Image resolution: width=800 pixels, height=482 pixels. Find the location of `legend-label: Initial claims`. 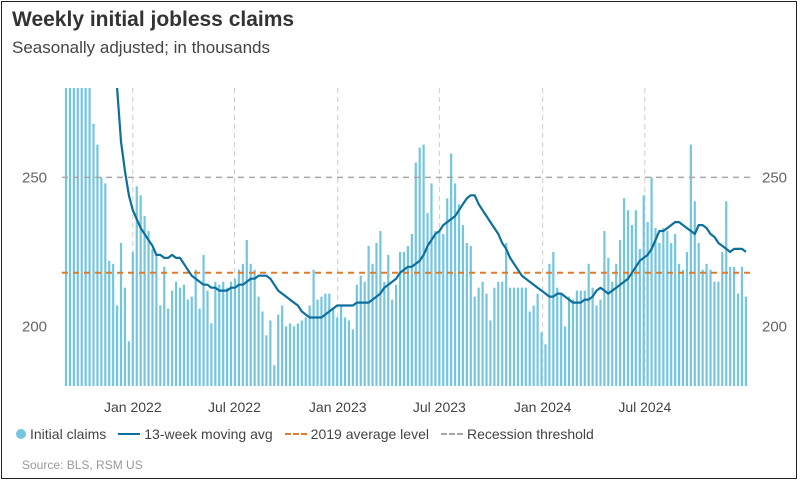

legend-label: Initial claims is located at coordinates (68, 434).